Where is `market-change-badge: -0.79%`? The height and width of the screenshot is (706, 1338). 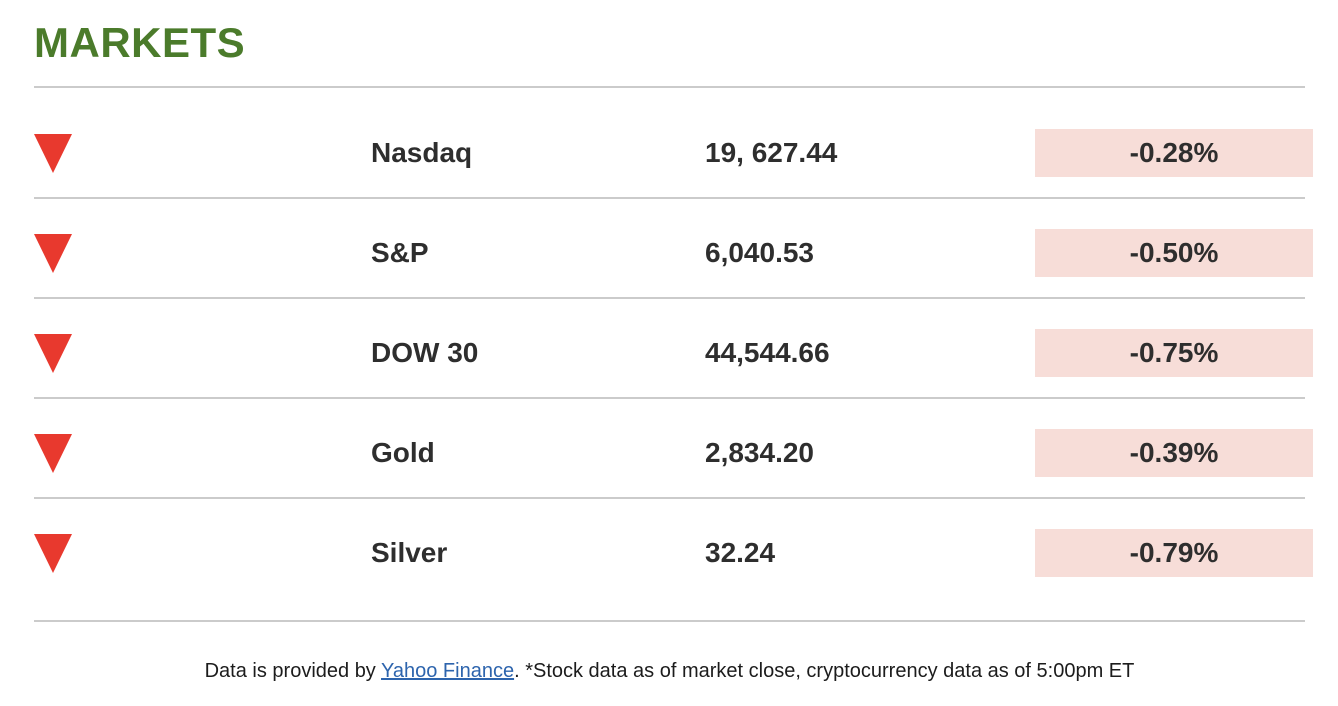
market-change-badge: -0.79% is located at coordinates (1174, 553).